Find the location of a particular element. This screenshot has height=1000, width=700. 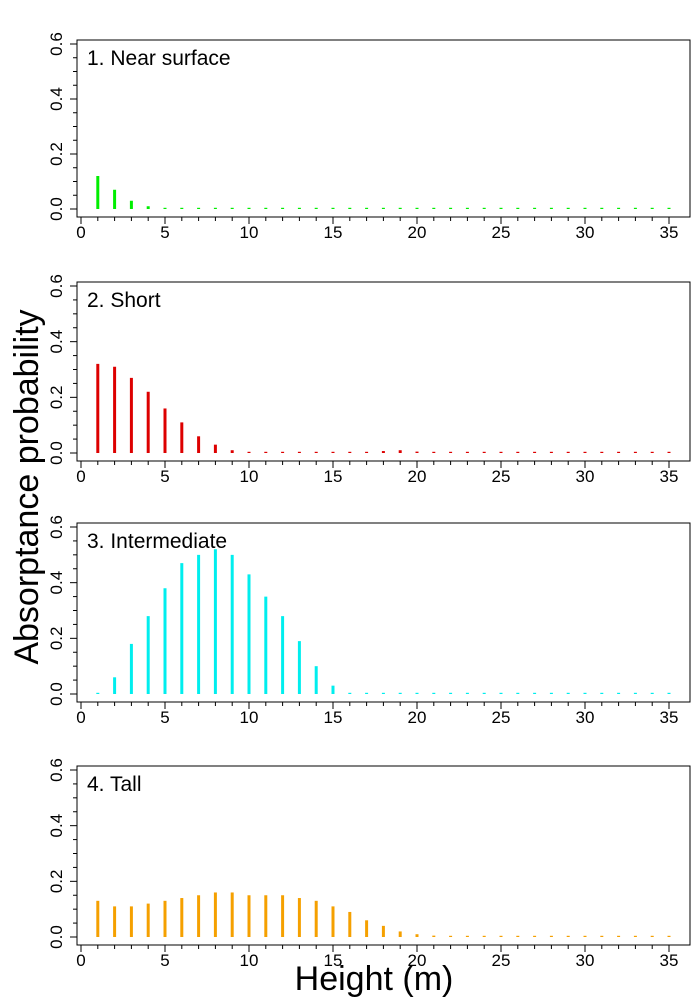

panel-title: 3. Intermediate is located at coordinates (157, 541).